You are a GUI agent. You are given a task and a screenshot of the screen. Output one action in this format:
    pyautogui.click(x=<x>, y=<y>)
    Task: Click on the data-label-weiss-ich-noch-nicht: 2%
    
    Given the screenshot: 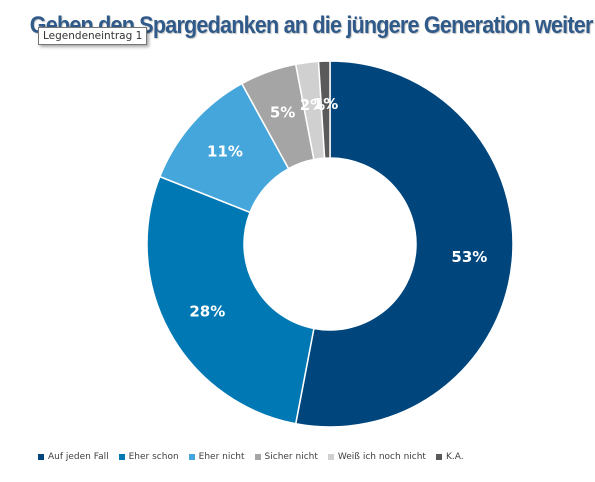 What is the action you would take?
    pyautogui.click(x=312, y=105)
    